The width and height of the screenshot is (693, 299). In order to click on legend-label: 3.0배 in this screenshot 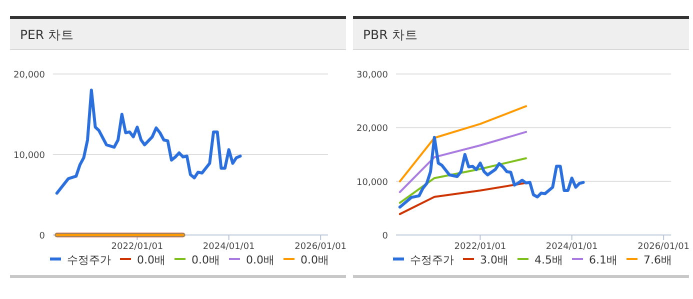, I will do `click(494, 260)`.